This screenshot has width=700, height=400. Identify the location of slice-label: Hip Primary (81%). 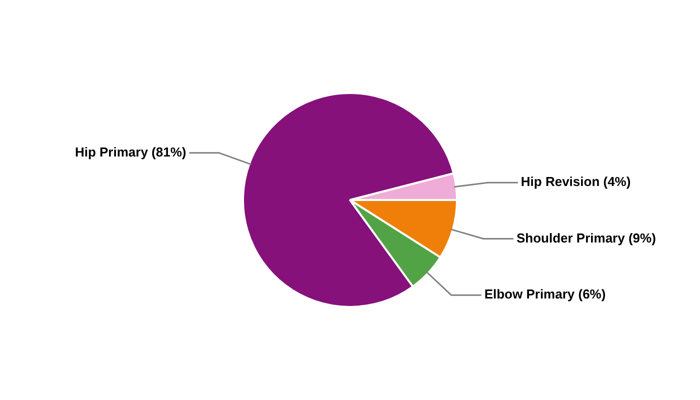
(130, 152).